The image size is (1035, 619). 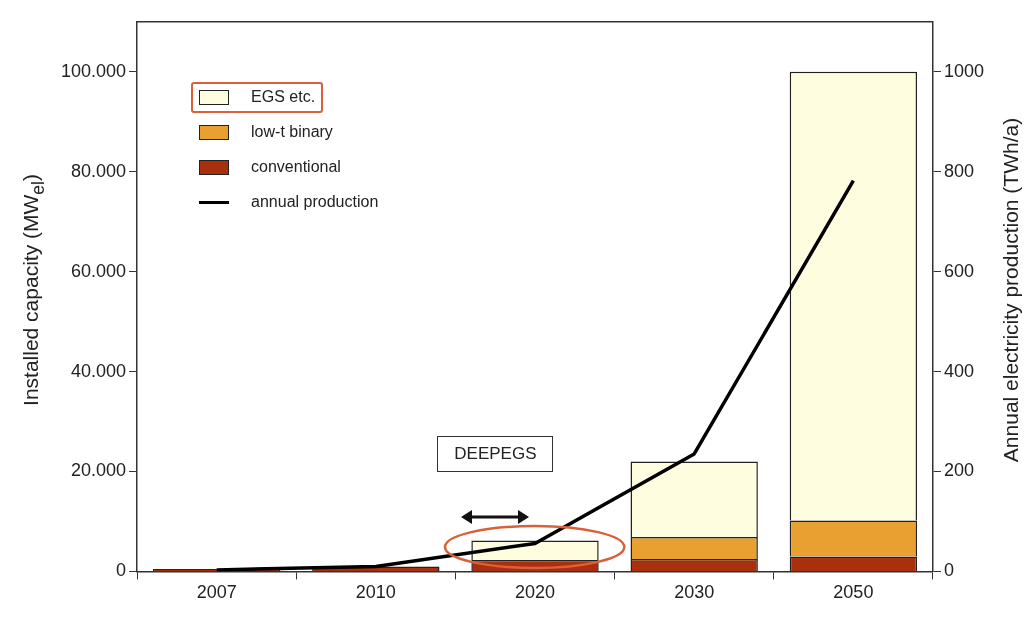 What do you see at coordinates (948, 570) in the screenshot?
I see `y2-tick-label: 0` at bounding box center [948, 570].